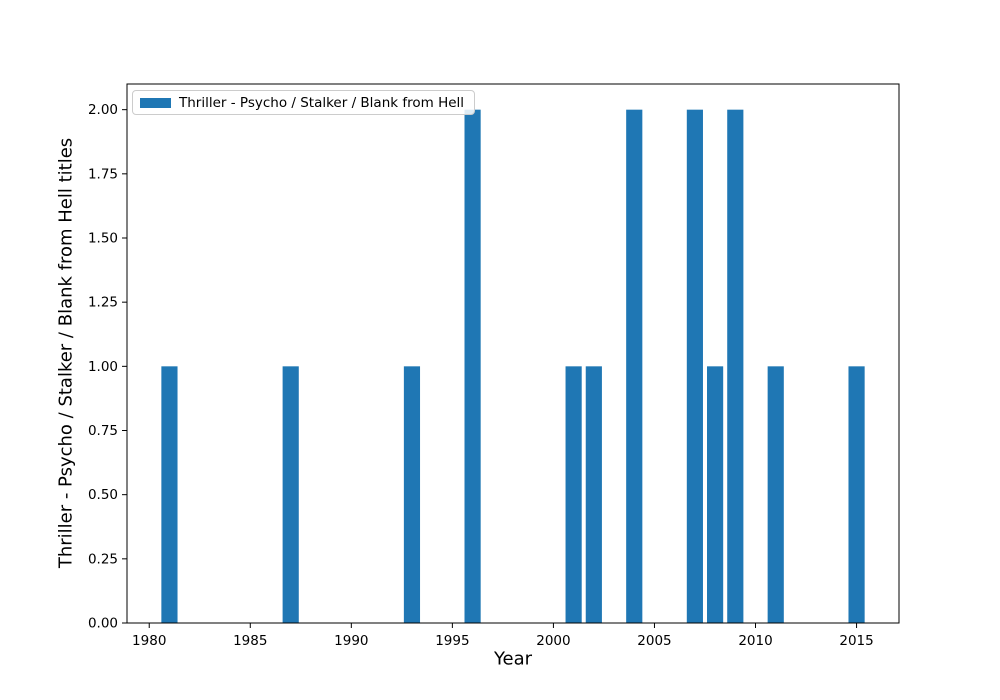 The height and width of the screenshot is (700, 1000). I want to click on y-tick-label: 1.50, so click(103, 239).